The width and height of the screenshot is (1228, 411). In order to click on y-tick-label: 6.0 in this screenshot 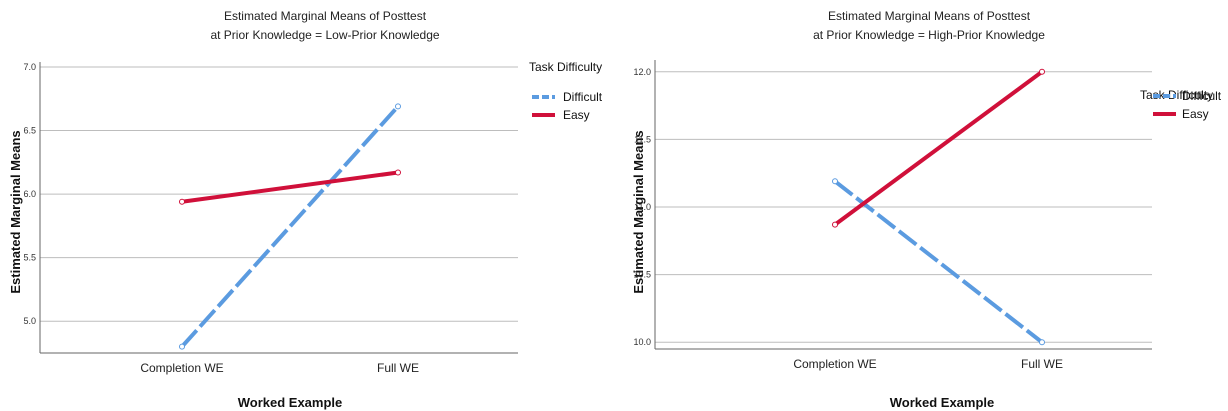, I will do `click(29, 194)`.